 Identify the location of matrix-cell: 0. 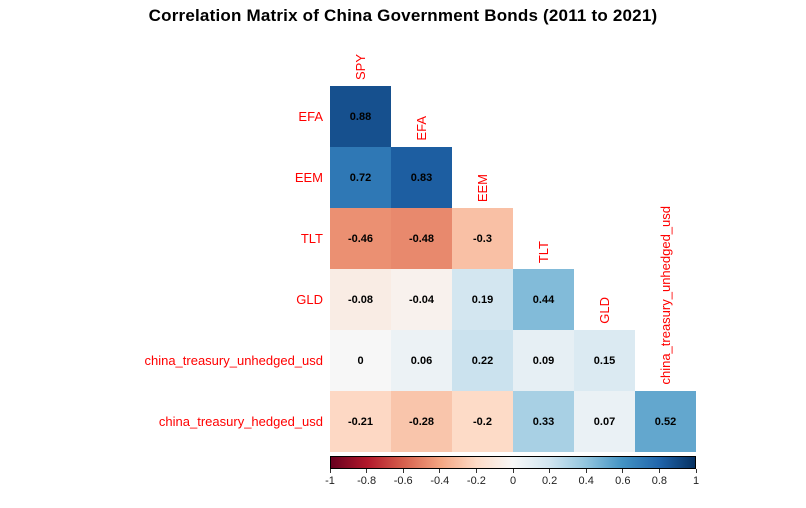
(360, 360).